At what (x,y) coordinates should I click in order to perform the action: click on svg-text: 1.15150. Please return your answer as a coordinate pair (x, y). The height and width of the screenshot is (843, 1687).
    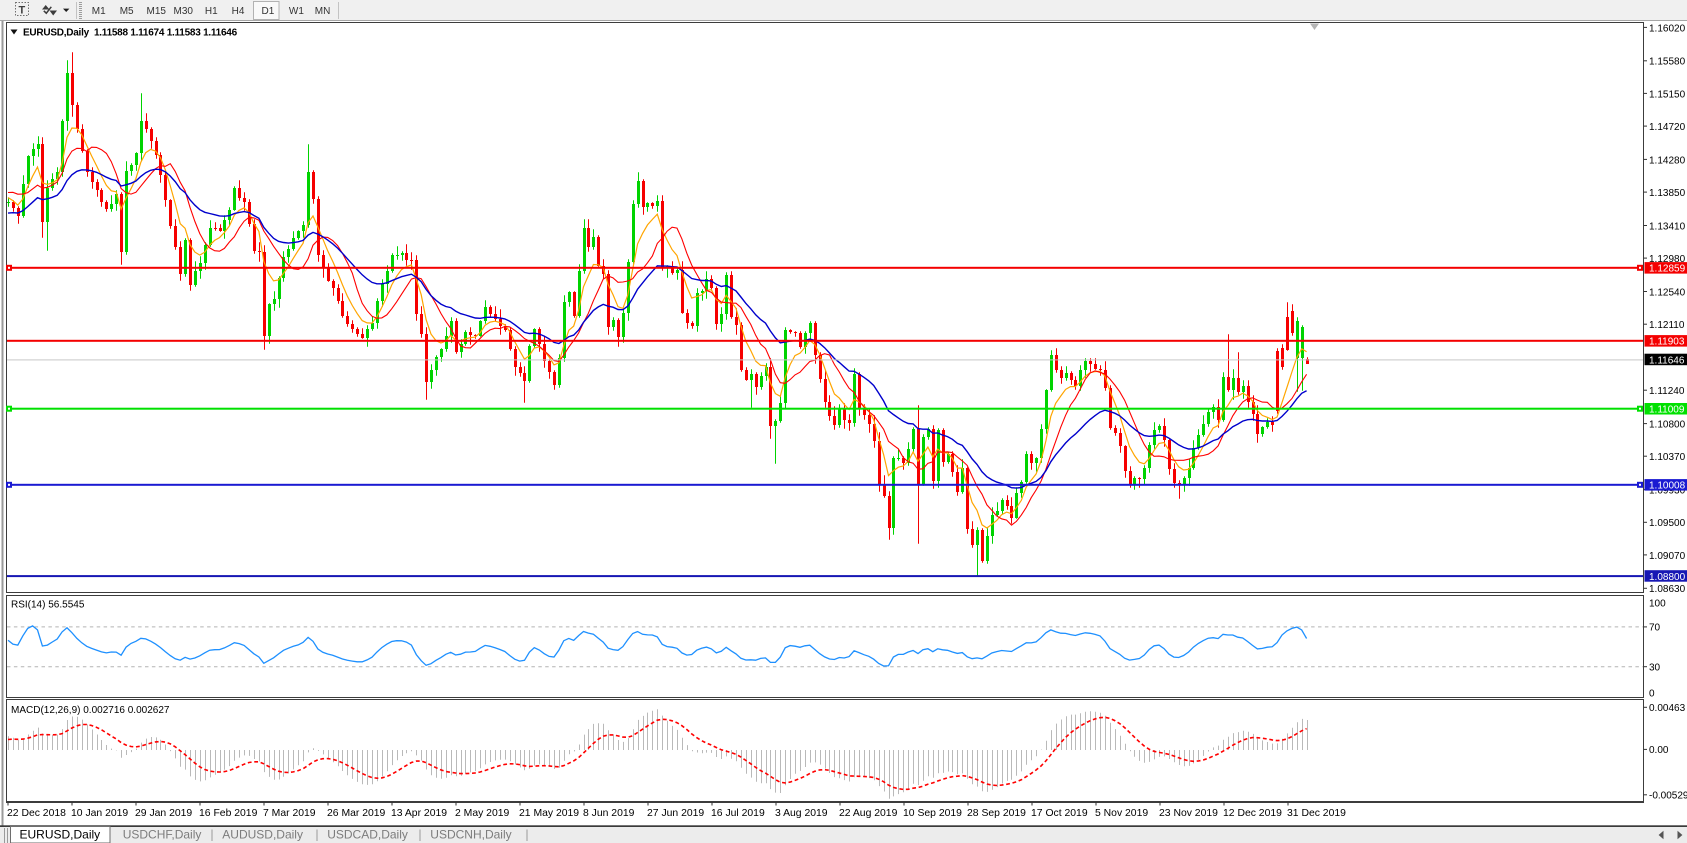
    Looking at the image, I should click on (1667, 94).